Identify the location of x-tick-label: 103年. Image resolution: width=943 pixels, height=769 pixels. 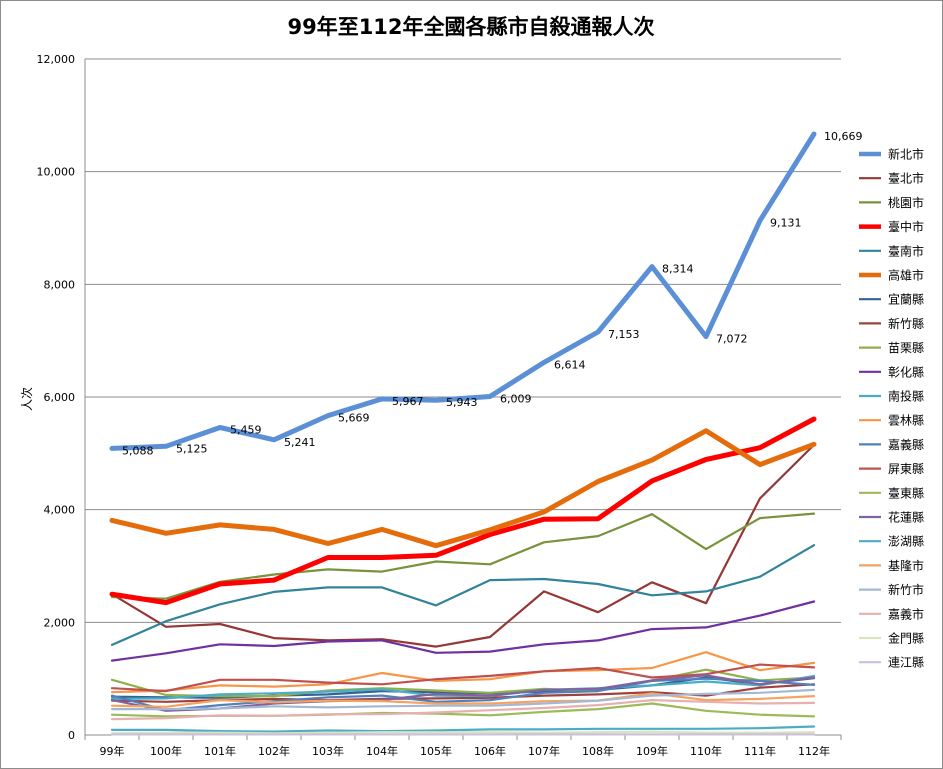
(328, 751).